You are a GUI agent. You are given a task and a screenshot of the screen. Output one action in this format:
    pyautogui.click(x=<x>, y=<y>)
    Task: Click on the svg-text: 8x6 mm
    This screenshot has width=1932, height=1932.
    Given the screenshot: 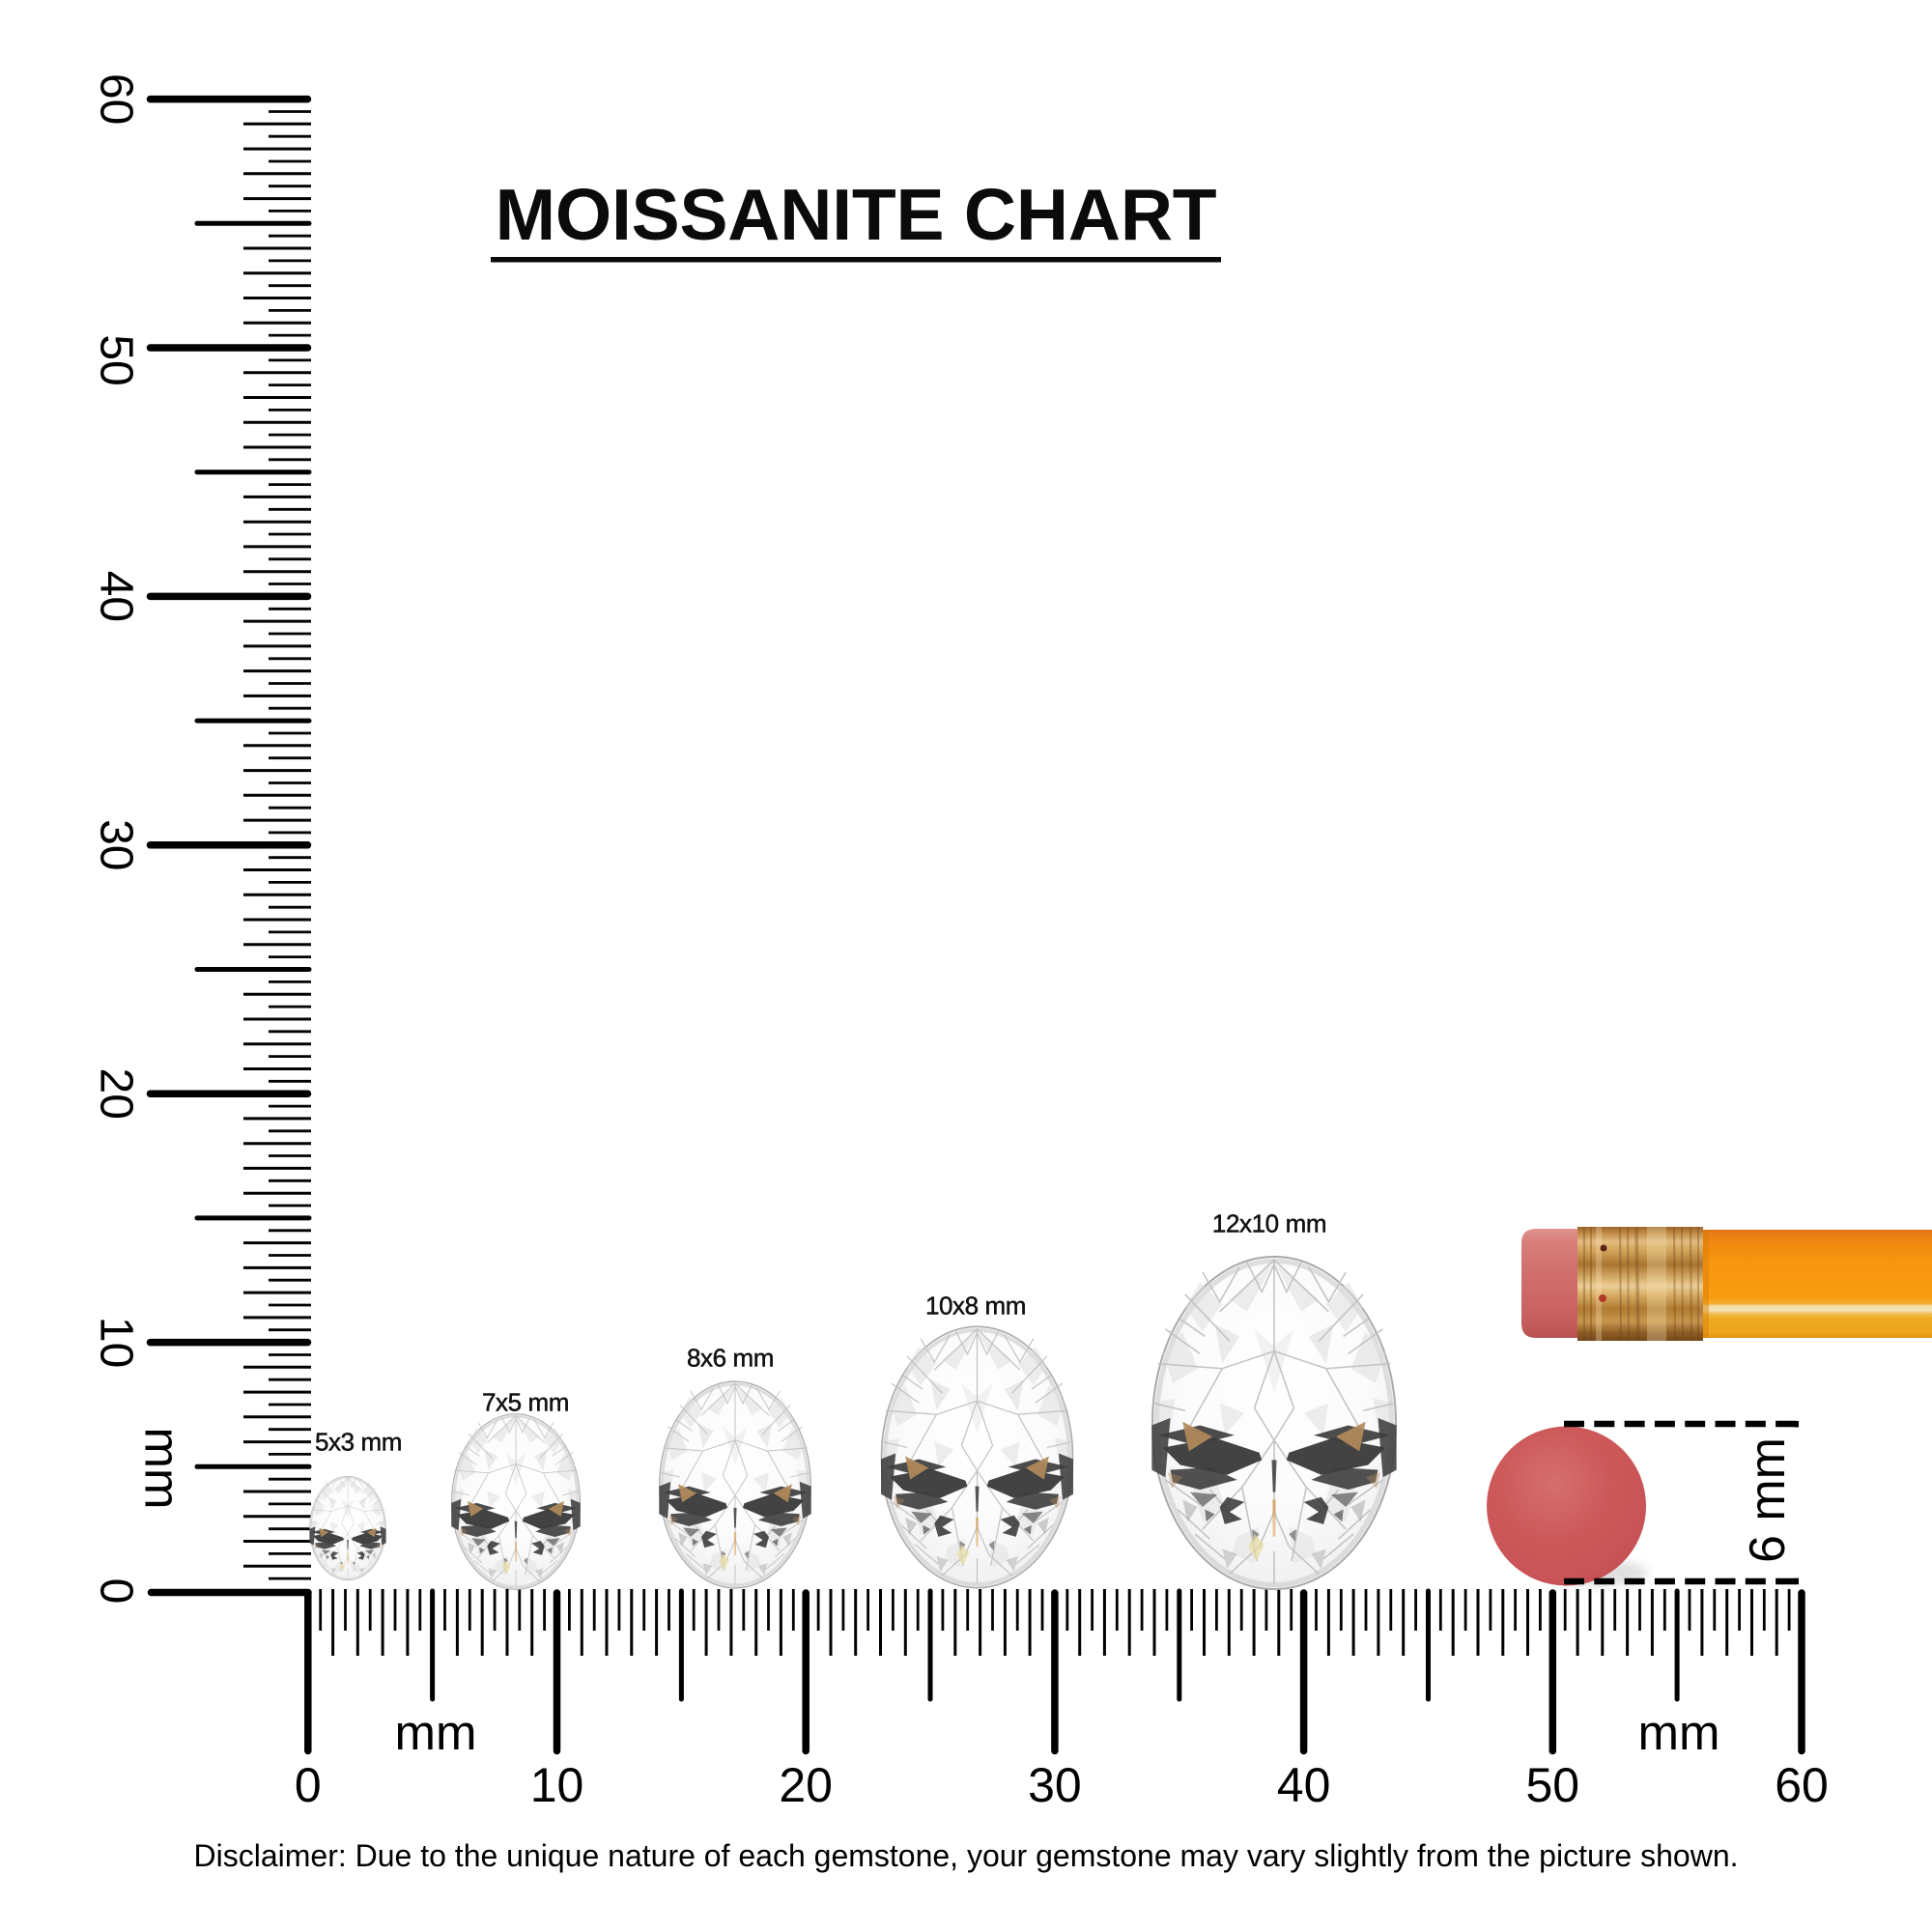 What is the action you would take?
    pyautogui.click(x=730, y=1358)
    